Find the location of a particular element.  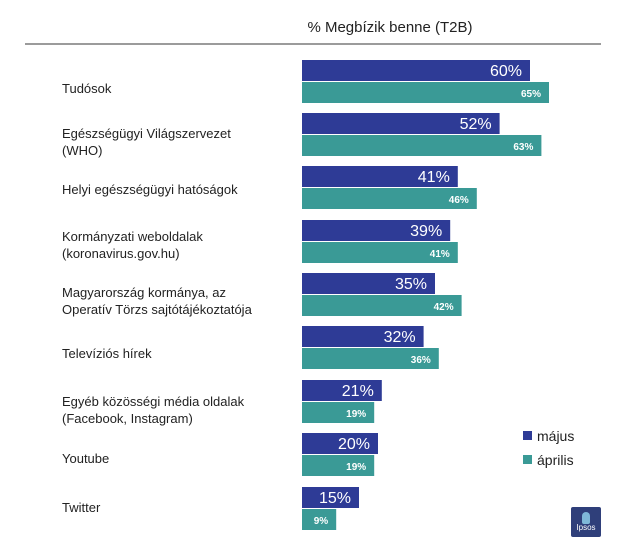

data-label-may: 32% is located at coordinates (400, 337).